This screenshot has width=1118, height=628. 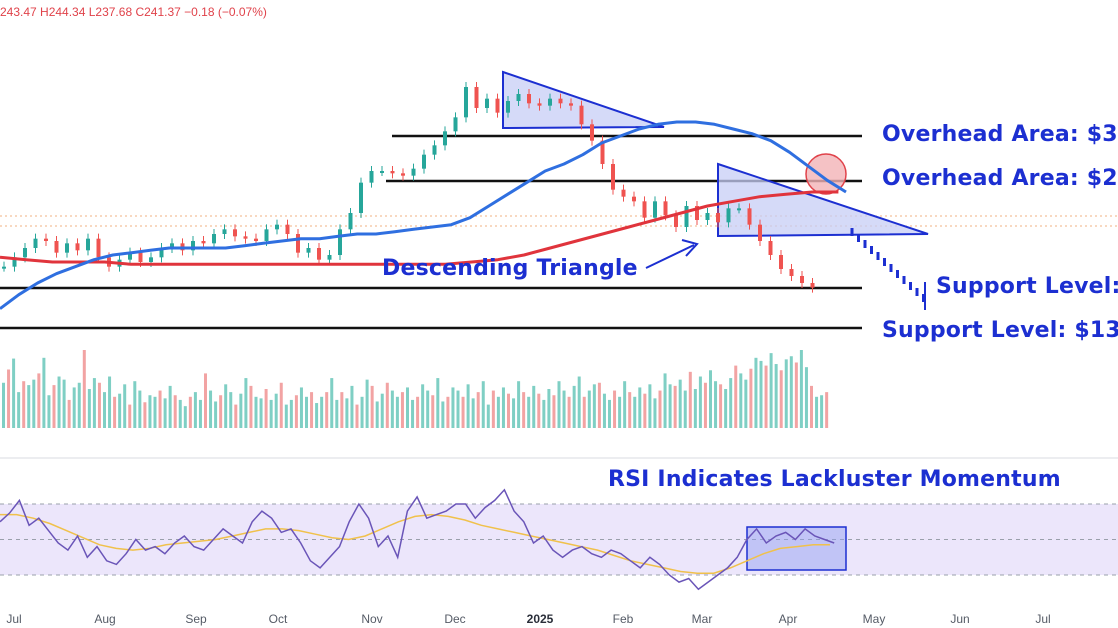 I want to click on rsi-highlight-box, so click(x=796, y=548).